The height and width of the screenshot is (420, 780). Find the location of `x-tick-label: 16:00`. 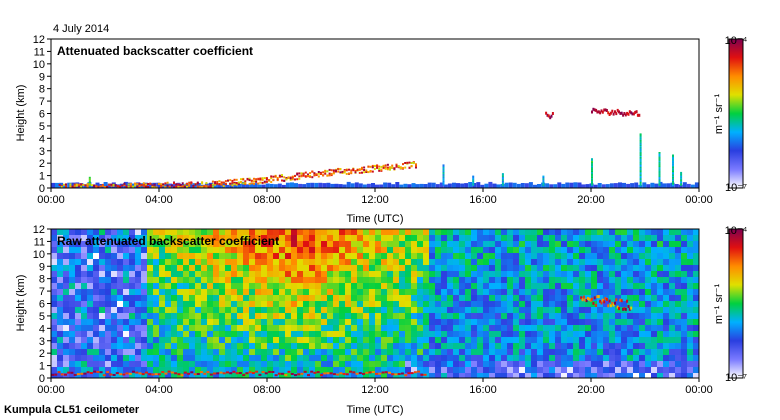

x-tick-label: 16:00 is located at coordinates (483, 390).